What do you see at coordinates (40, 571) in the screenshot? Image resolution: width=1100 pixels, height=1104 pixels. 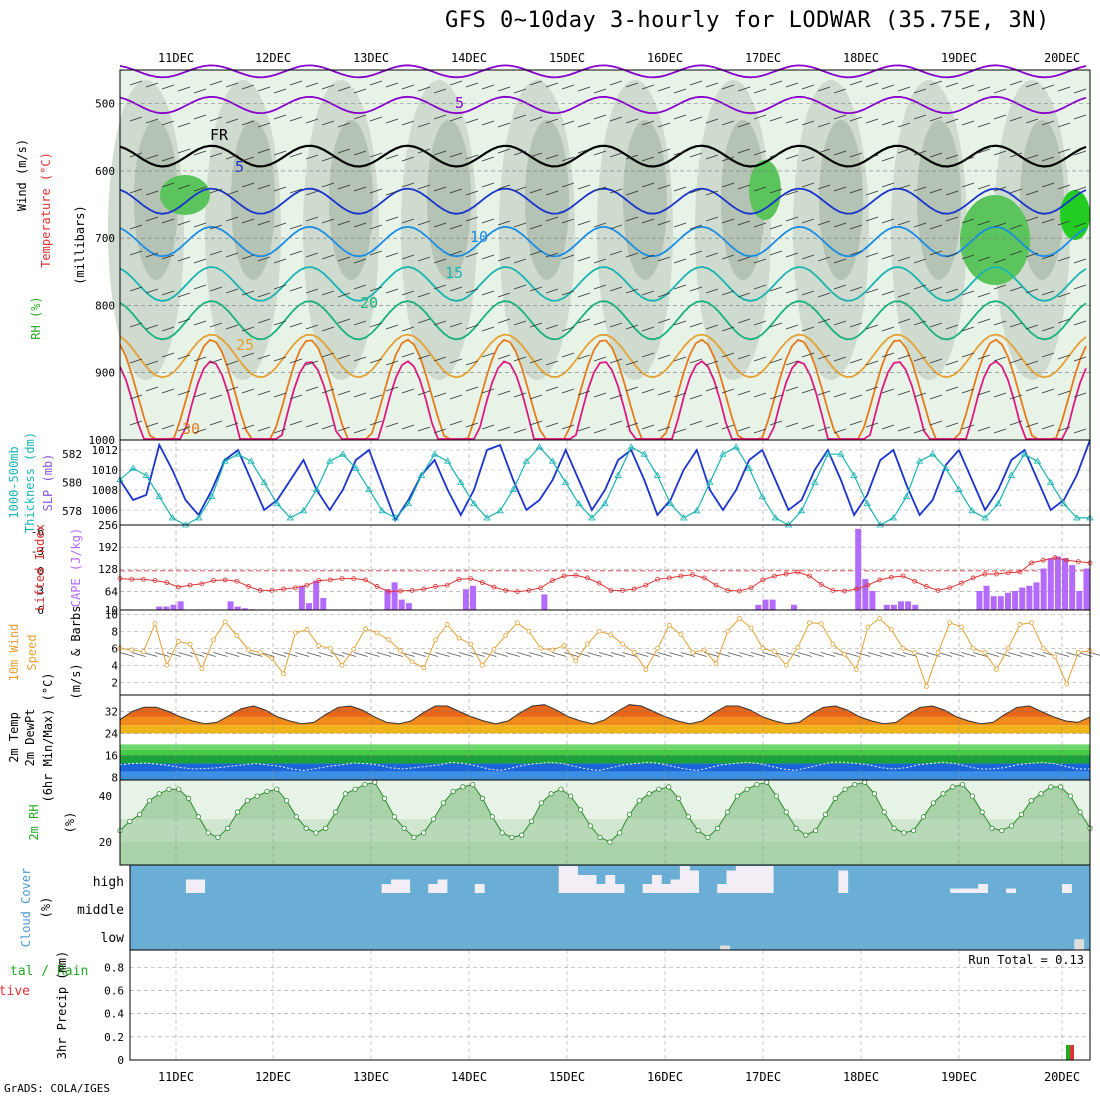 I see `li-tick-label: 0` at bounding box center [40, 571].